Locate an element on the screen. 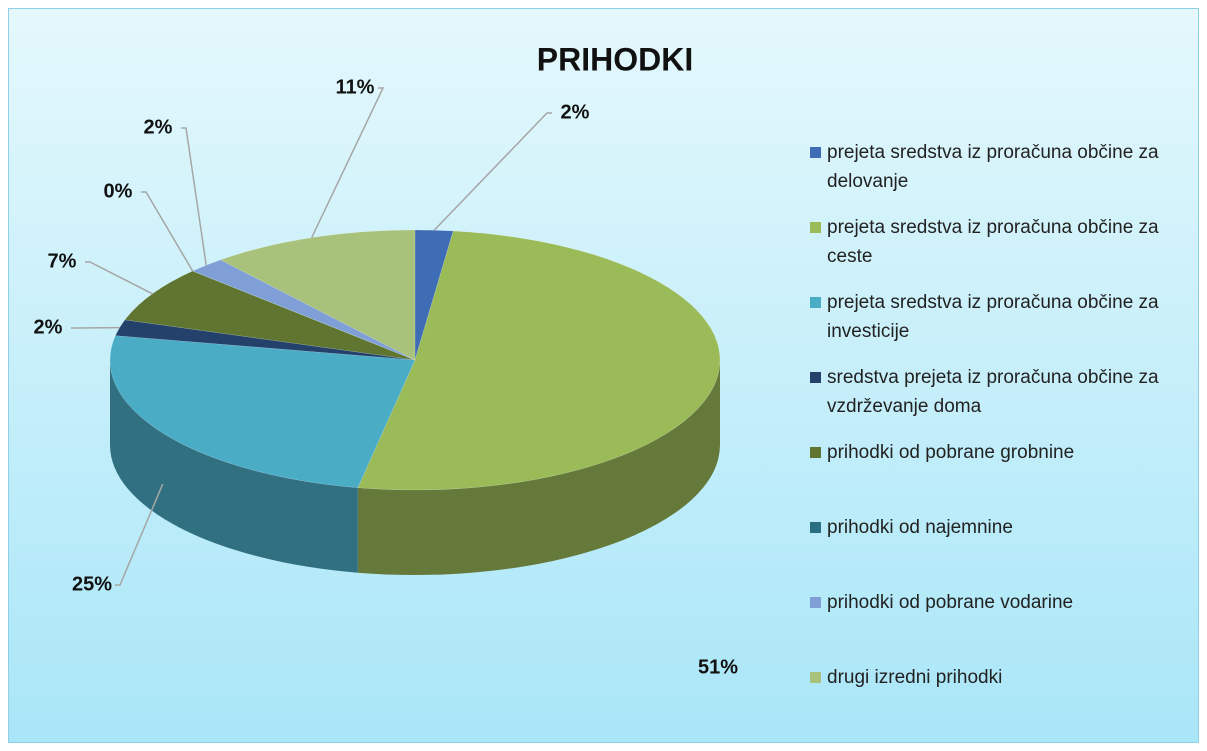  legend-item: prihodki od najemnine is located at coordinates (1002, 550).